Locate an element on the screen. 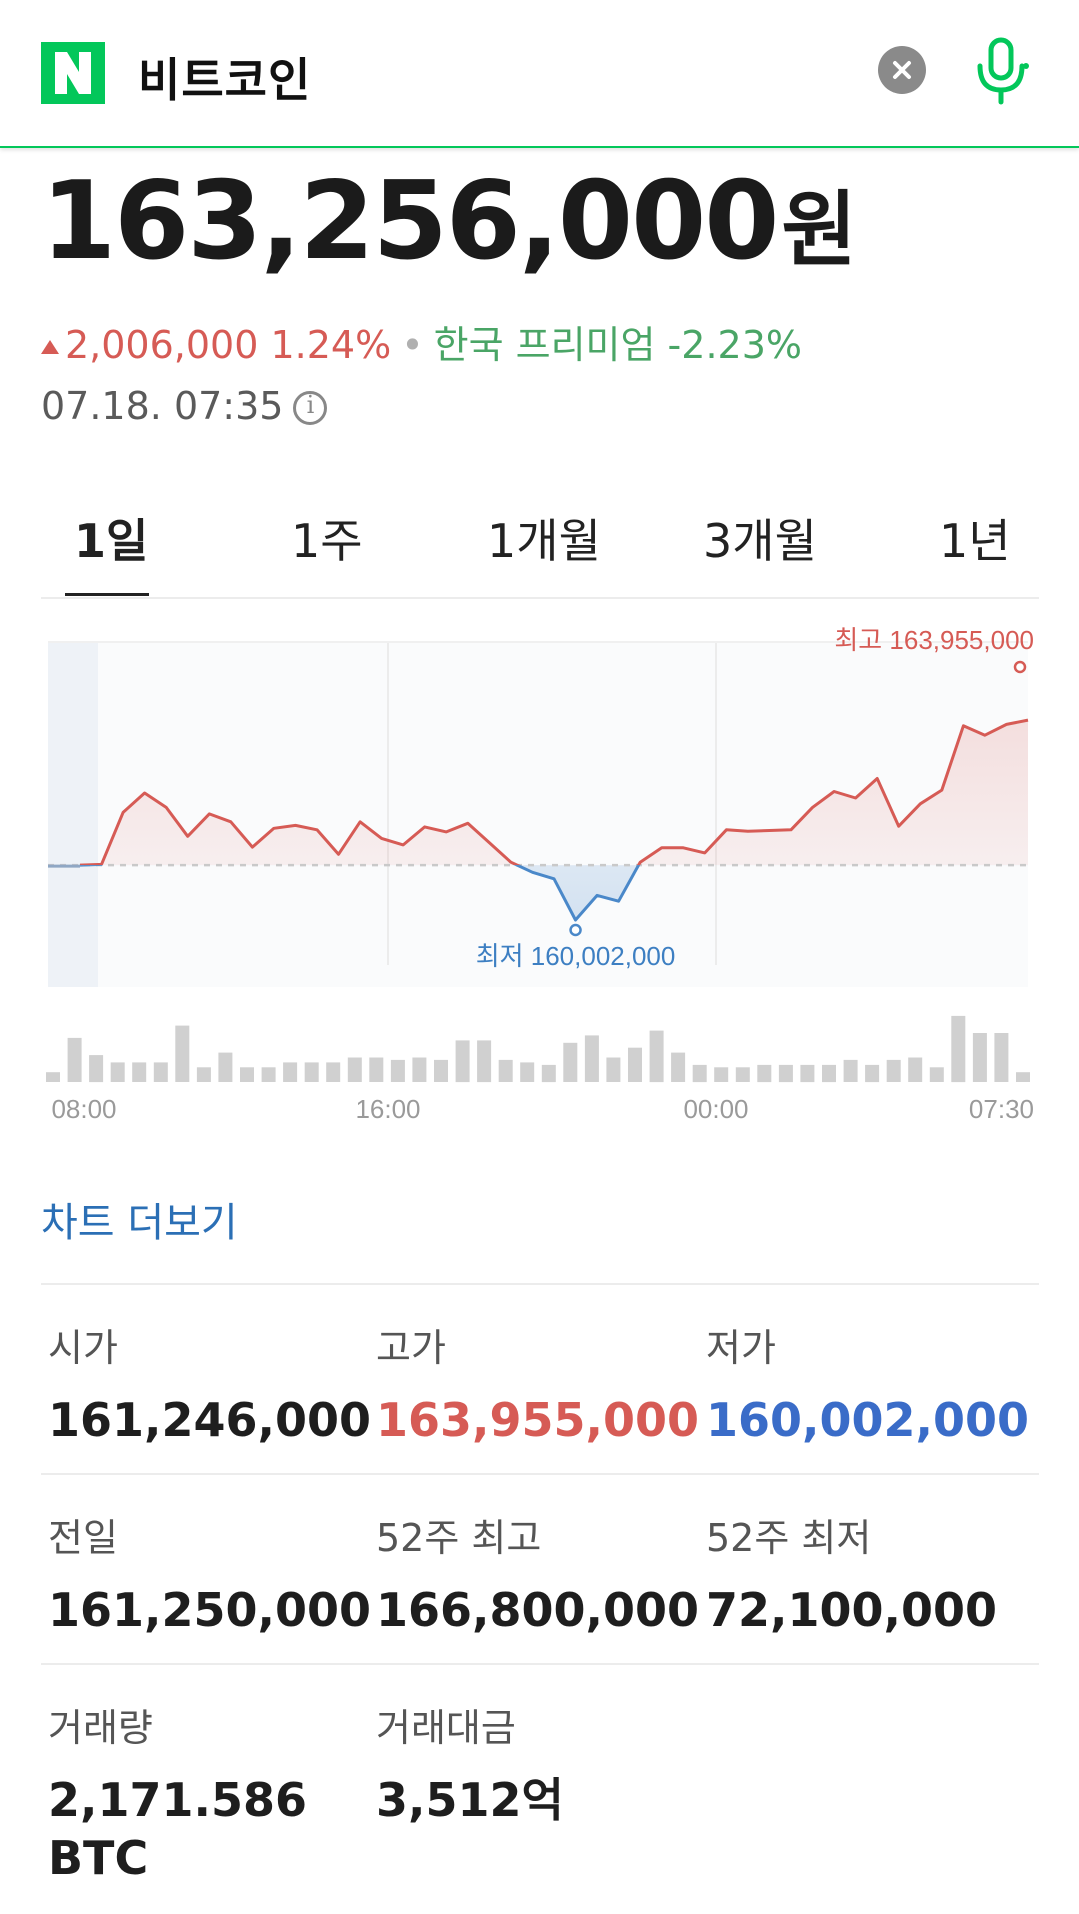 Image resolution: width=1079 pixels, height=1914 pixels. stat-value: 161,250,000 is located at coordinates (210, 1610).